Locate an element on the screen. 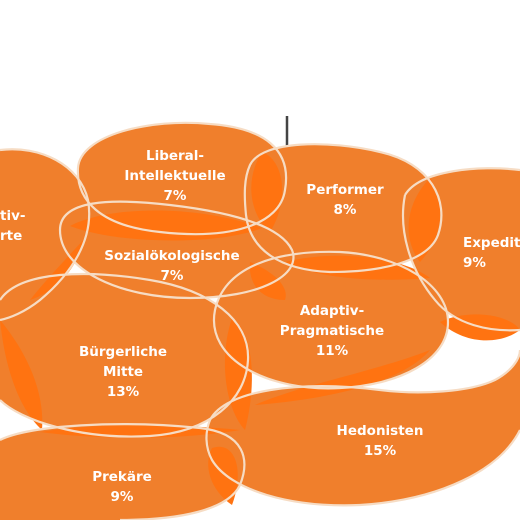 This screenshot has width=520, height=520. label-line: Prekäre is located at coordinates (122, 477).